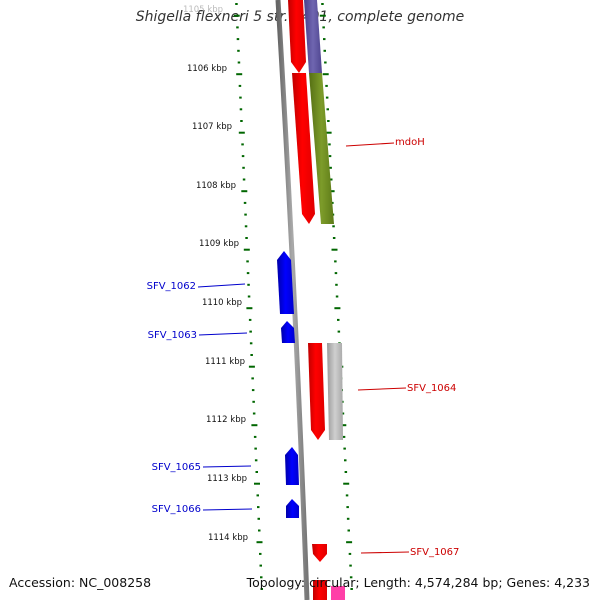  What do you see at coordinates (171, 286) in the screenshot?
I see `gene-label-SFV_1062: SFV_1062` at bounding box center [171, 286].